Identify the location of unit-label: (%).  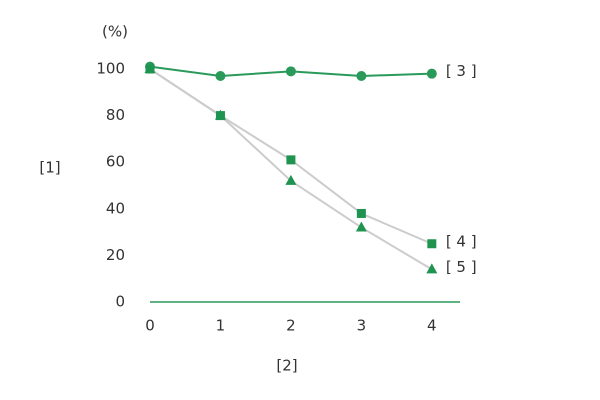
(115, 32).